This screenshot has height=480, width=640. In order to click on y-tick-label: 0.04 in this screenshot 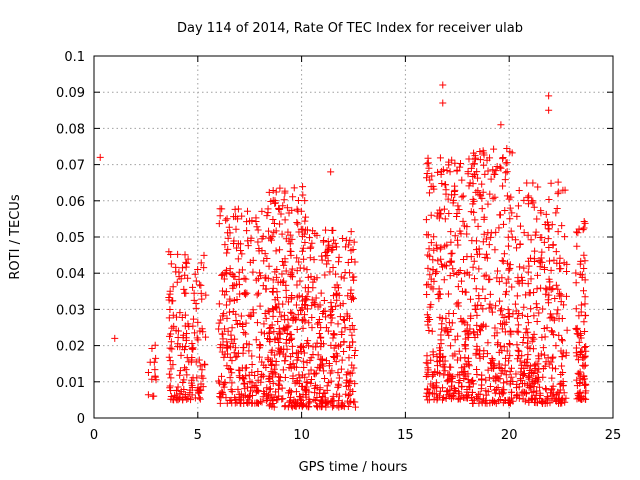, I will do `click(70, 274)`.